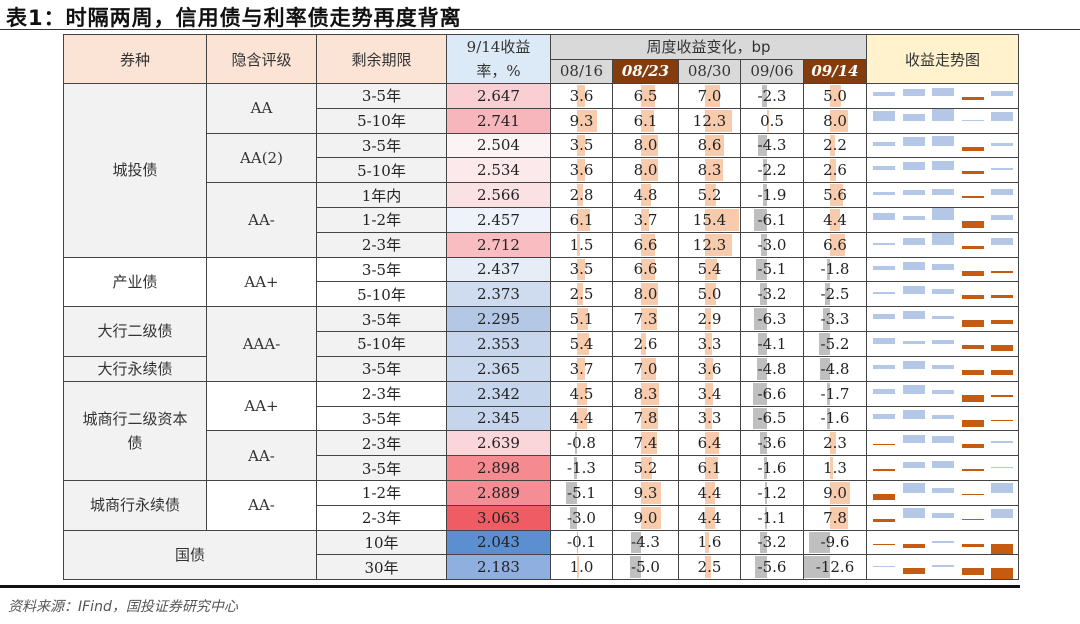 The height and width of the screenshot is (624, 1080). Describe the element at coordinates (498, 96) in the screenshot. I see `yield-cell: 2.647` at that location.